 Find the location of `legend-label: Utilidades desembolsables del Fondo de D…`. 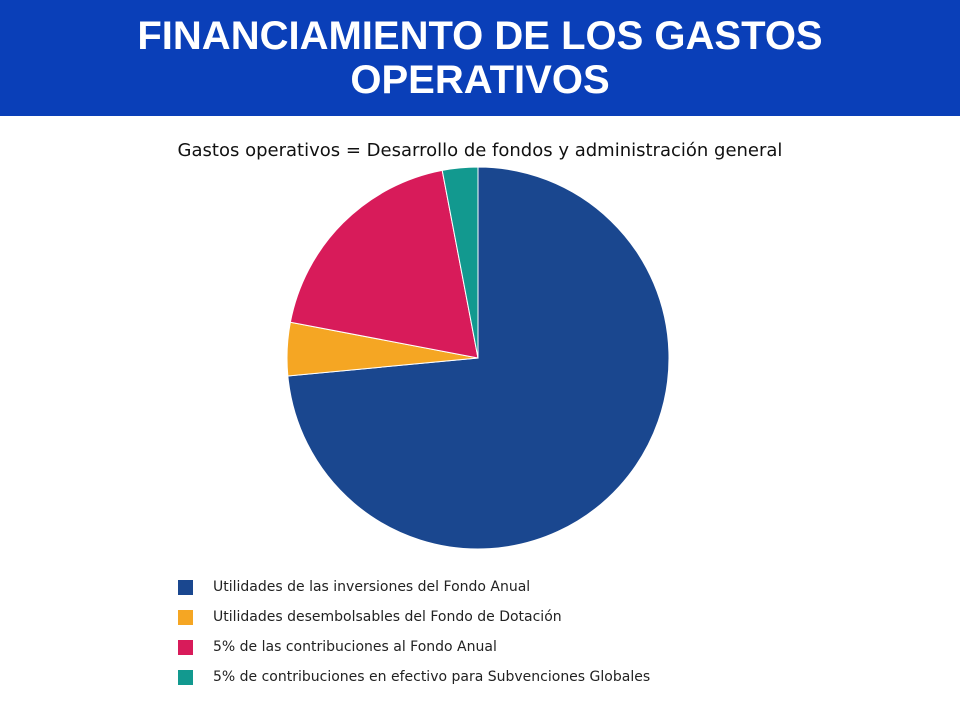

legend-label: Utilidades desembolsables del Fondo de D… is located at coordinates (387, 617).